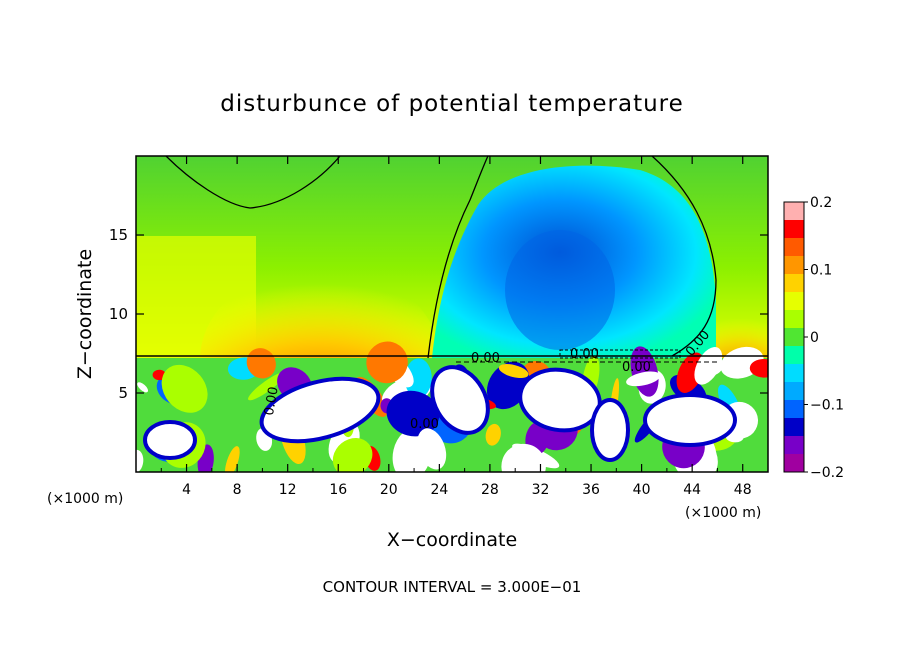 Image resolution: width=904 pixels, height=654 pixels. I want to click on cold-core, so click(560, 290).